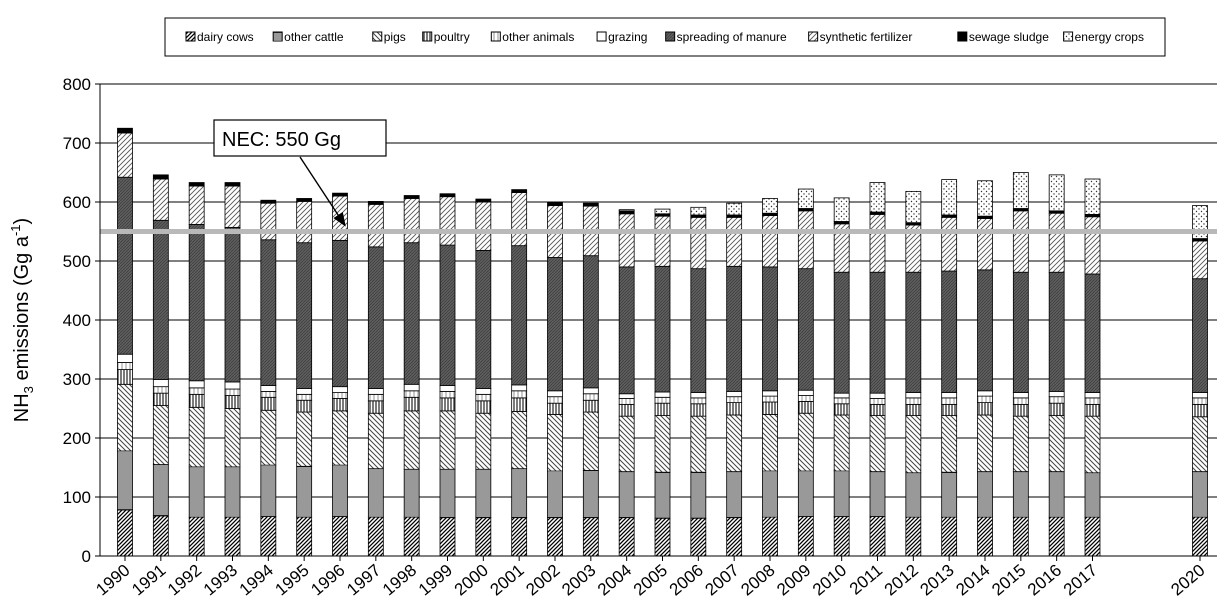  Describe the element at coordinates (411, 376) in the screenshot. I see `bar-stack-1998` at that location.